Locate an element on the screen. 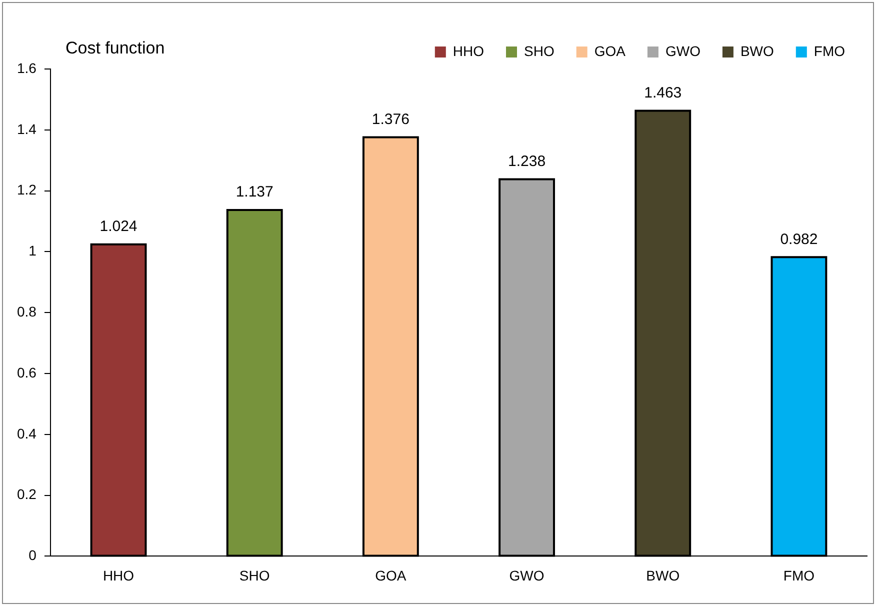 This screenshot has height=608, width=878. x-tick-label: BWO is located at coordinates (663, 575).